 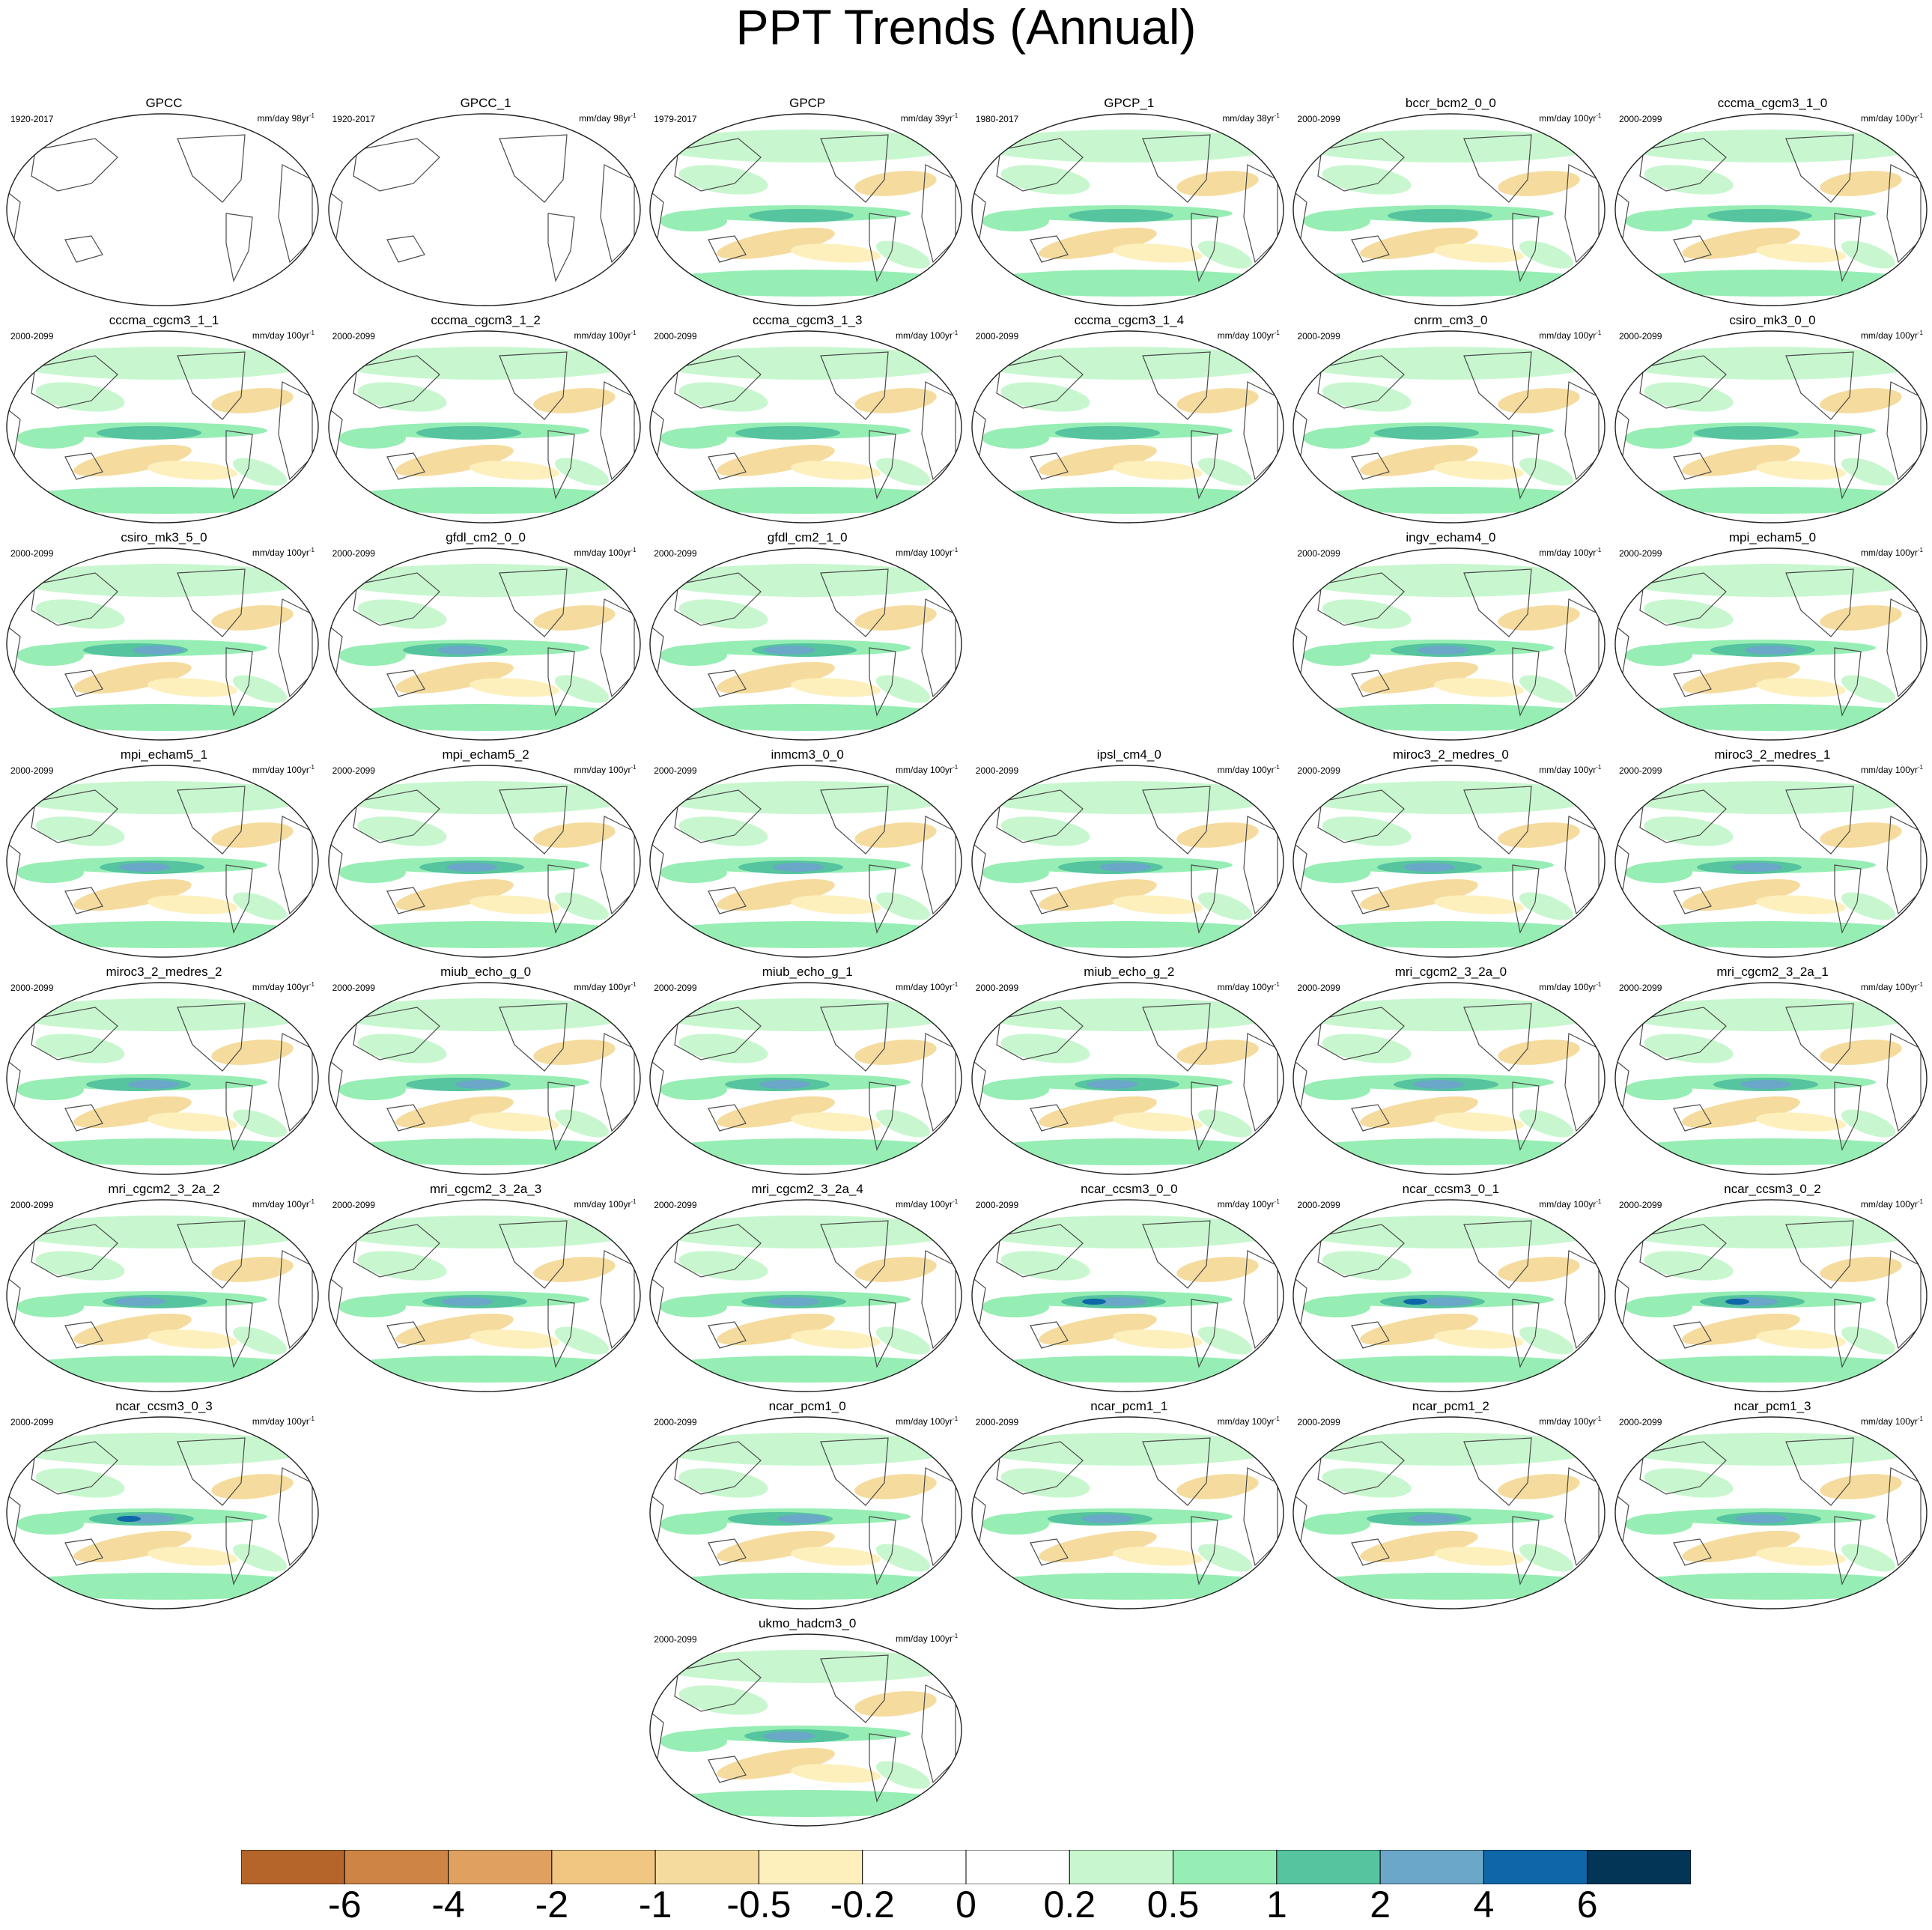 What do you see at coordinates (1450, 1073) in the screenshot?
I see `map-panel: mri_cgcm2_3_2a_0 2000-2099 mm/day 100yr-1` at bounding box center [1450, 1073].